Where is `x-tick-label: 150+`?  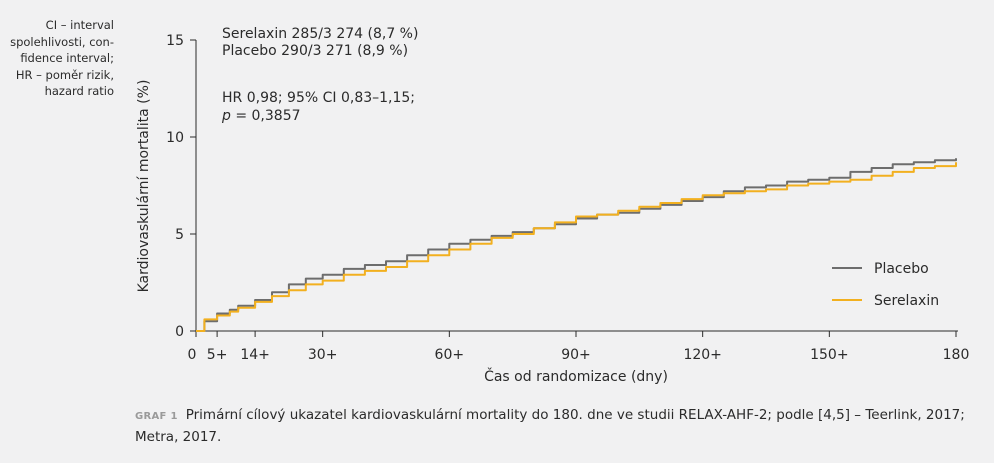 x-tick-label: 150+ is located at coordinates (829, 355).